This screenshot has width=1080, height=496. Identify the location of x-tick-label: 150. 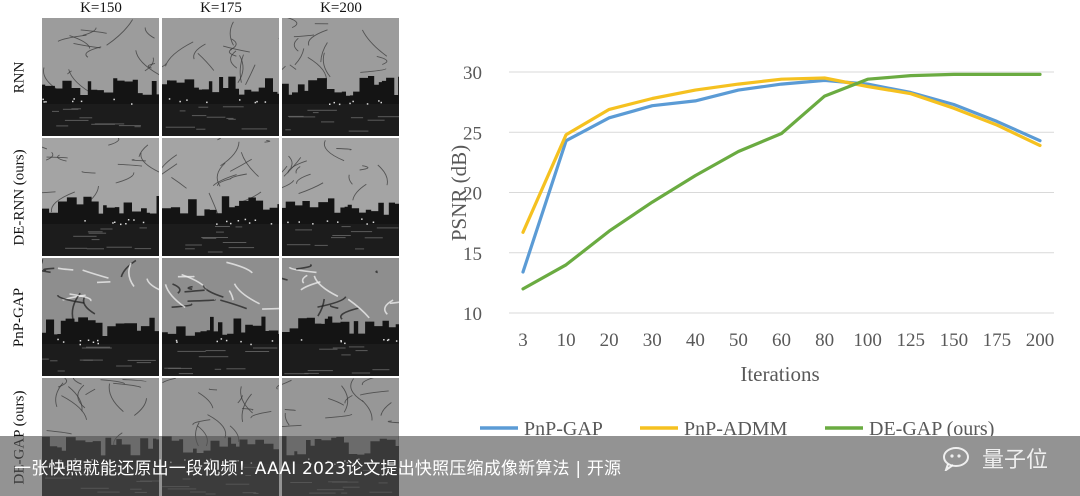
(954, 340).